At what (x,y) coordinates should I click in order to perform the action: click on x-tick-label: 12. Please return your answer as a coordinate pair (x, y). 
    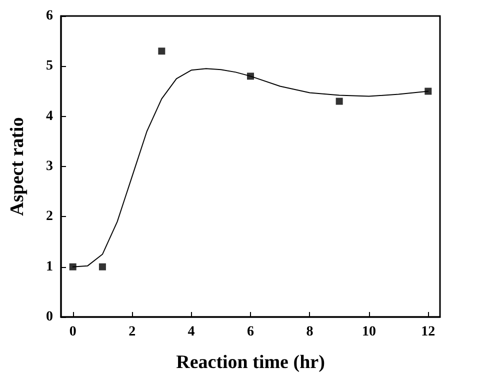
    Looking at the image, I should click on (428, 332).